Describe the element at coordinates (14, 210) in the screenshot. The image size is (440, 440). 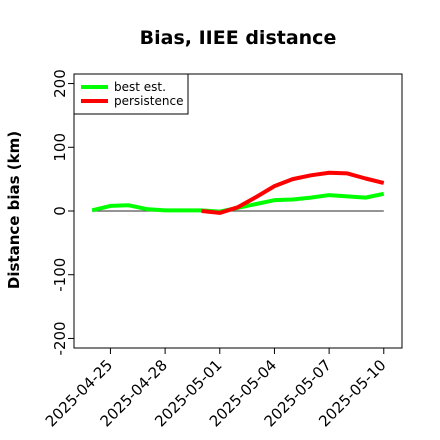
I see `y-axis-label: Distance bias (km)` at that location.